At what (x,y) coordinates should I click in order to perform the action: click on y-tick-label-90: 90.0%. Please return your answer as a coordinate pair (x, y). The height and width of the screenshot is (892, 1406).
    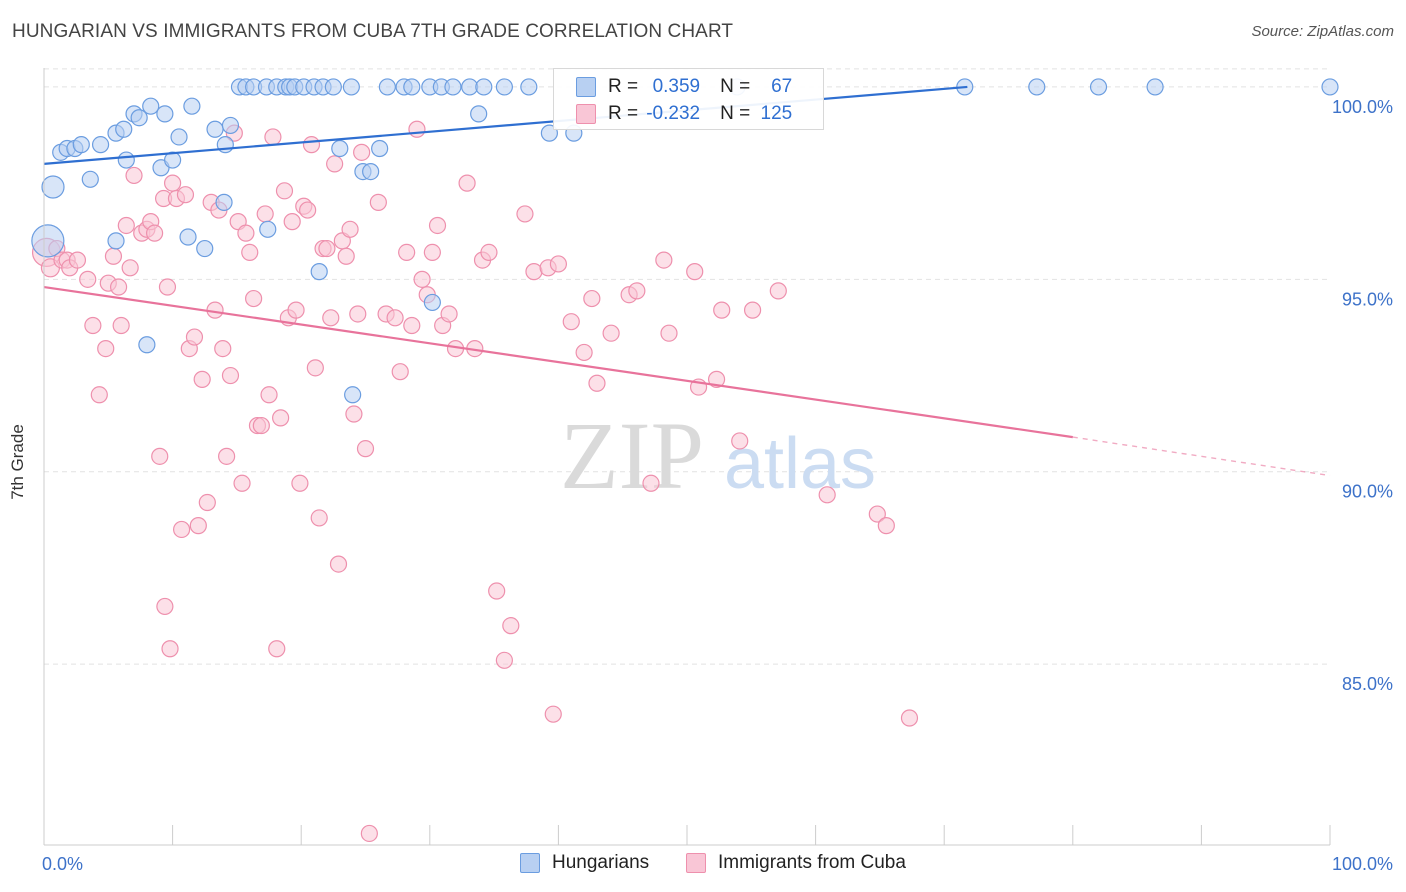
    Looking at the image, I should click on (1367, 492).